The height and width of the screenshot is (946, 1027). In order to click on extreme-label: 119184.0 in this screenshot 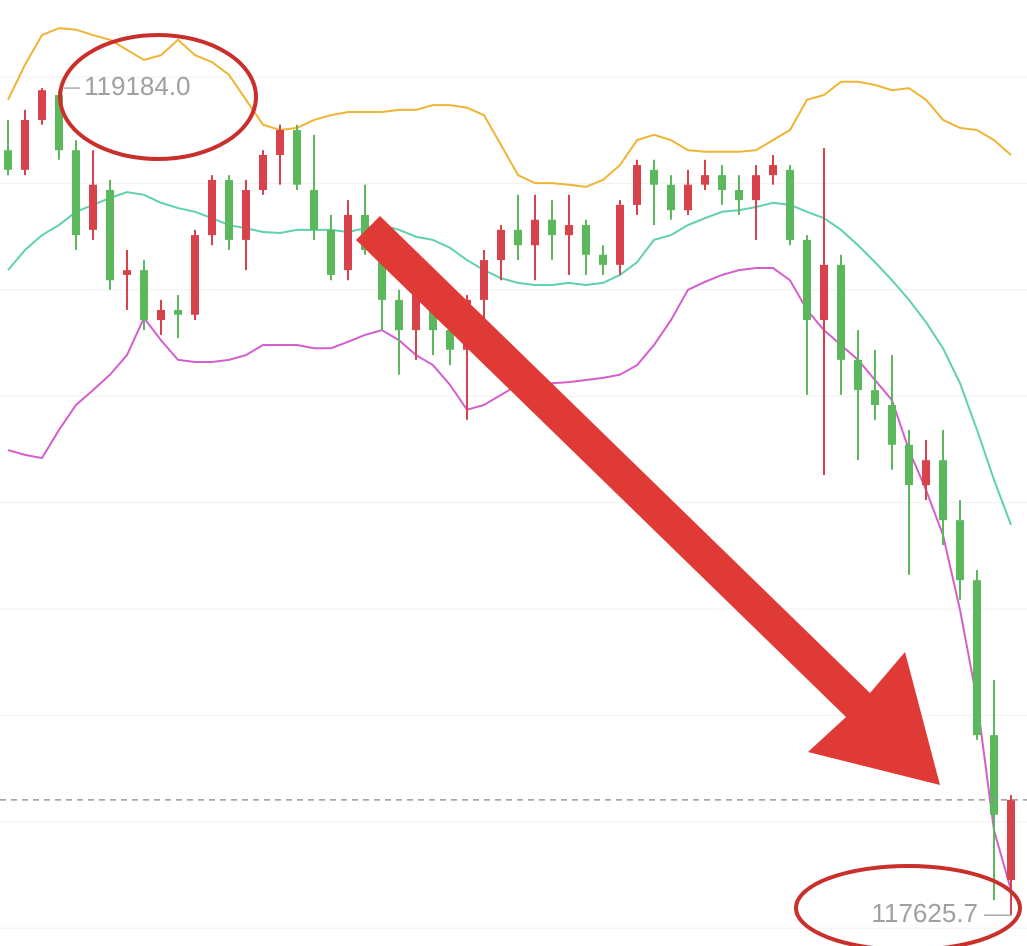, I will do `click(137, 86)`.